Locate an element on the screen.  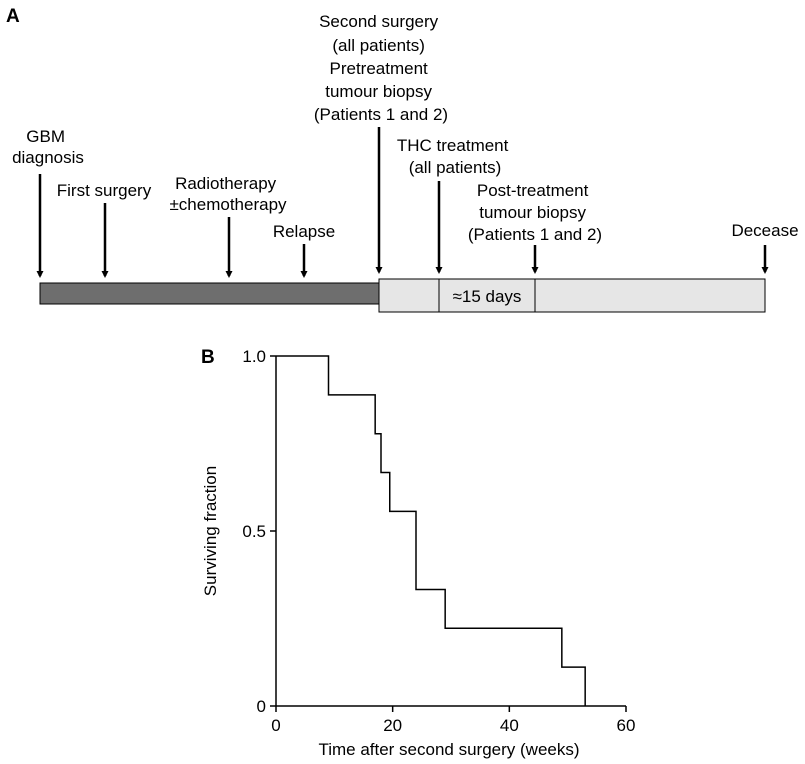
x-tick-label: 60 is located at coordinates (626, 725).